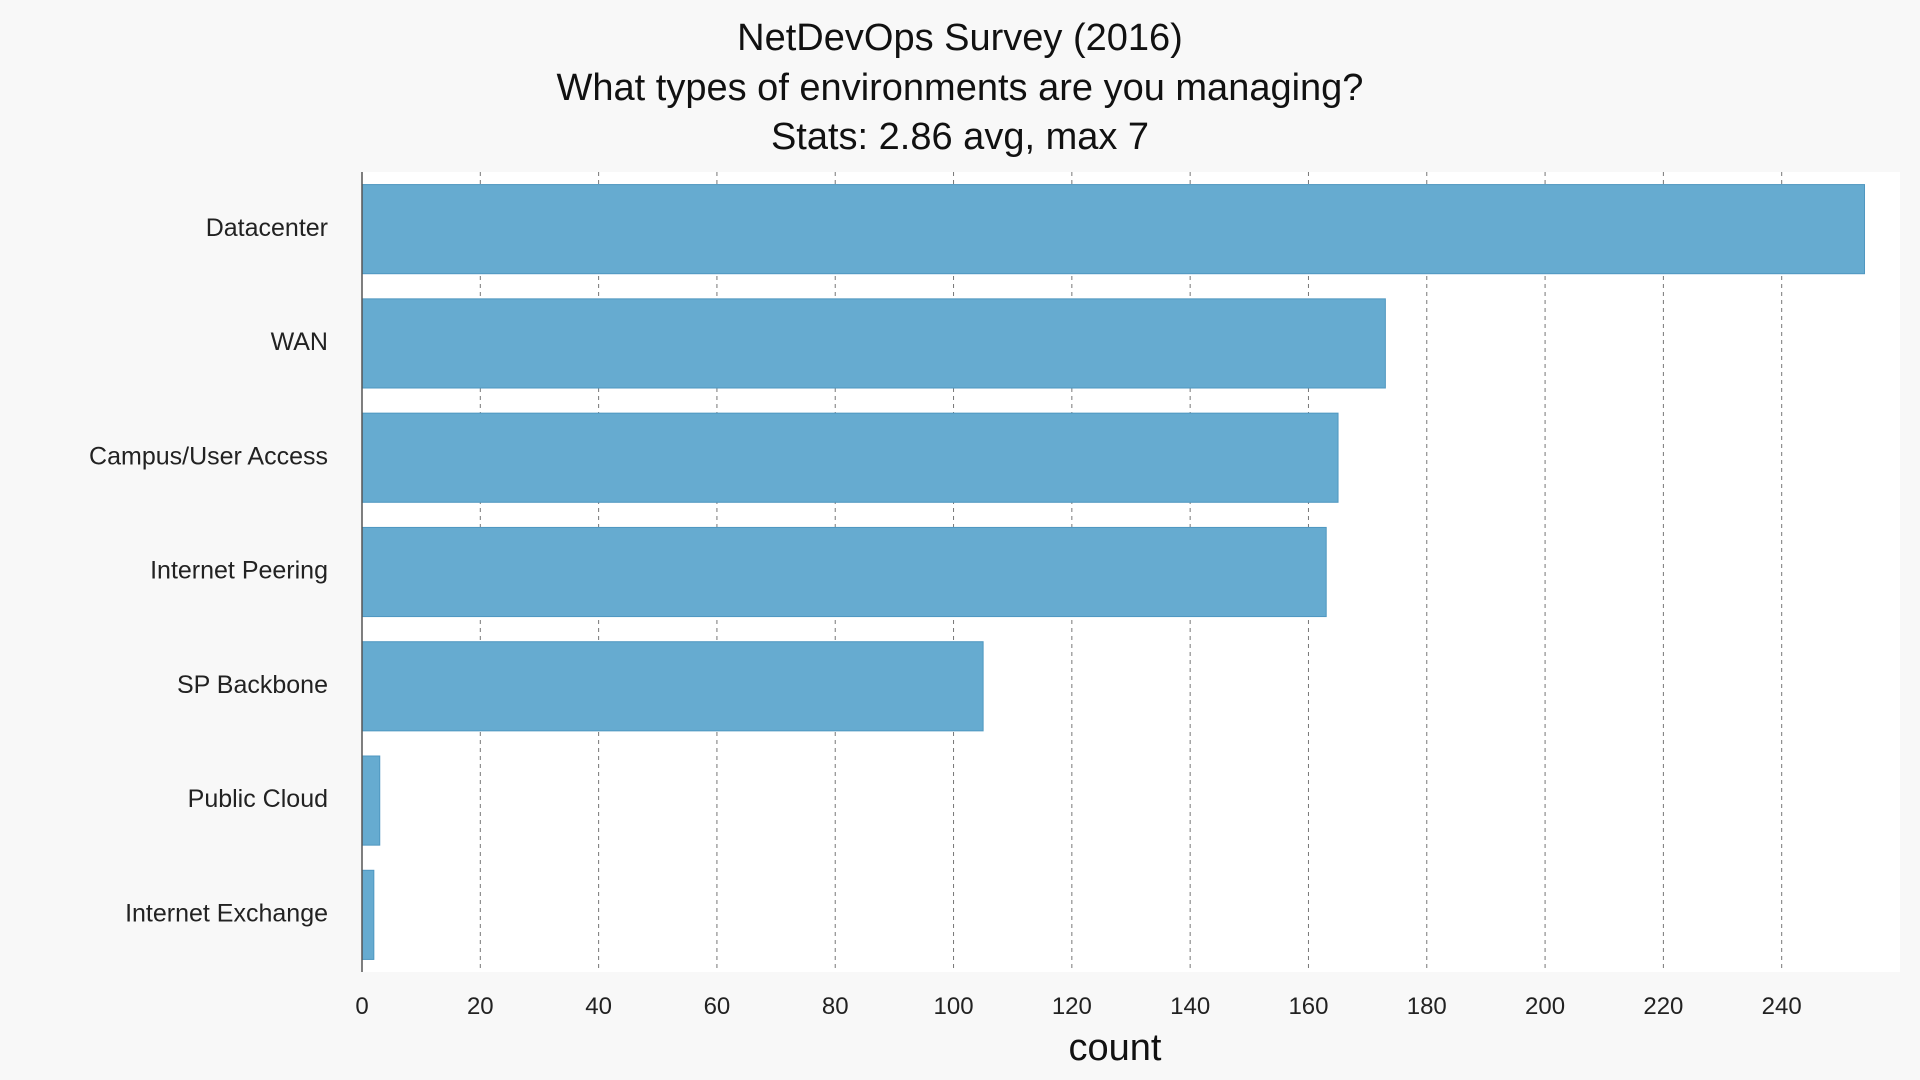 This screenshot has height=1080, width=1920. What do you see at coordinates (1427, 1006) in the screenshot?
I see `x-tick-label: 180` at bounding box center [1427, 1006].